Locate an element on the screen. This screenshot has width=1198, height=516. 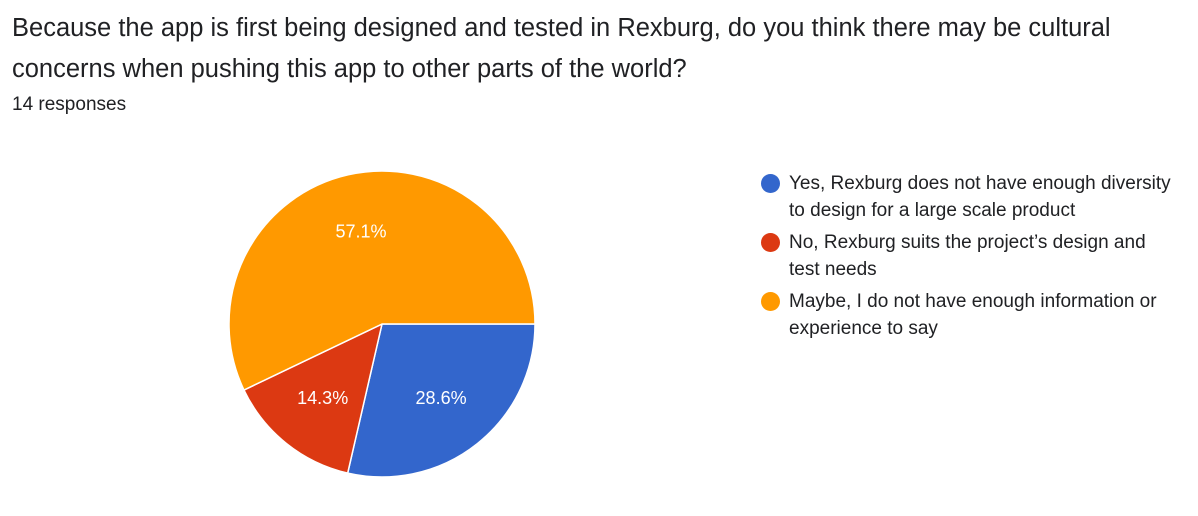
pie-slice-no is located at coordinates (313, 398).